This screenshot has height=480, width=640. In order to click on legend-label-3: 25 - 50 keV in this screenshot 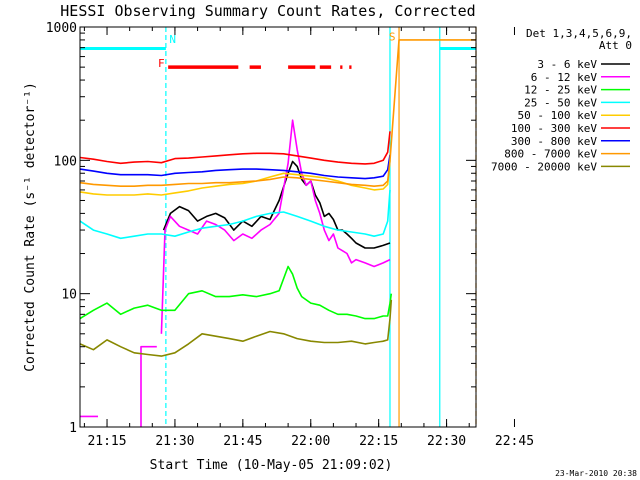, I will do `click(560, 102)`.